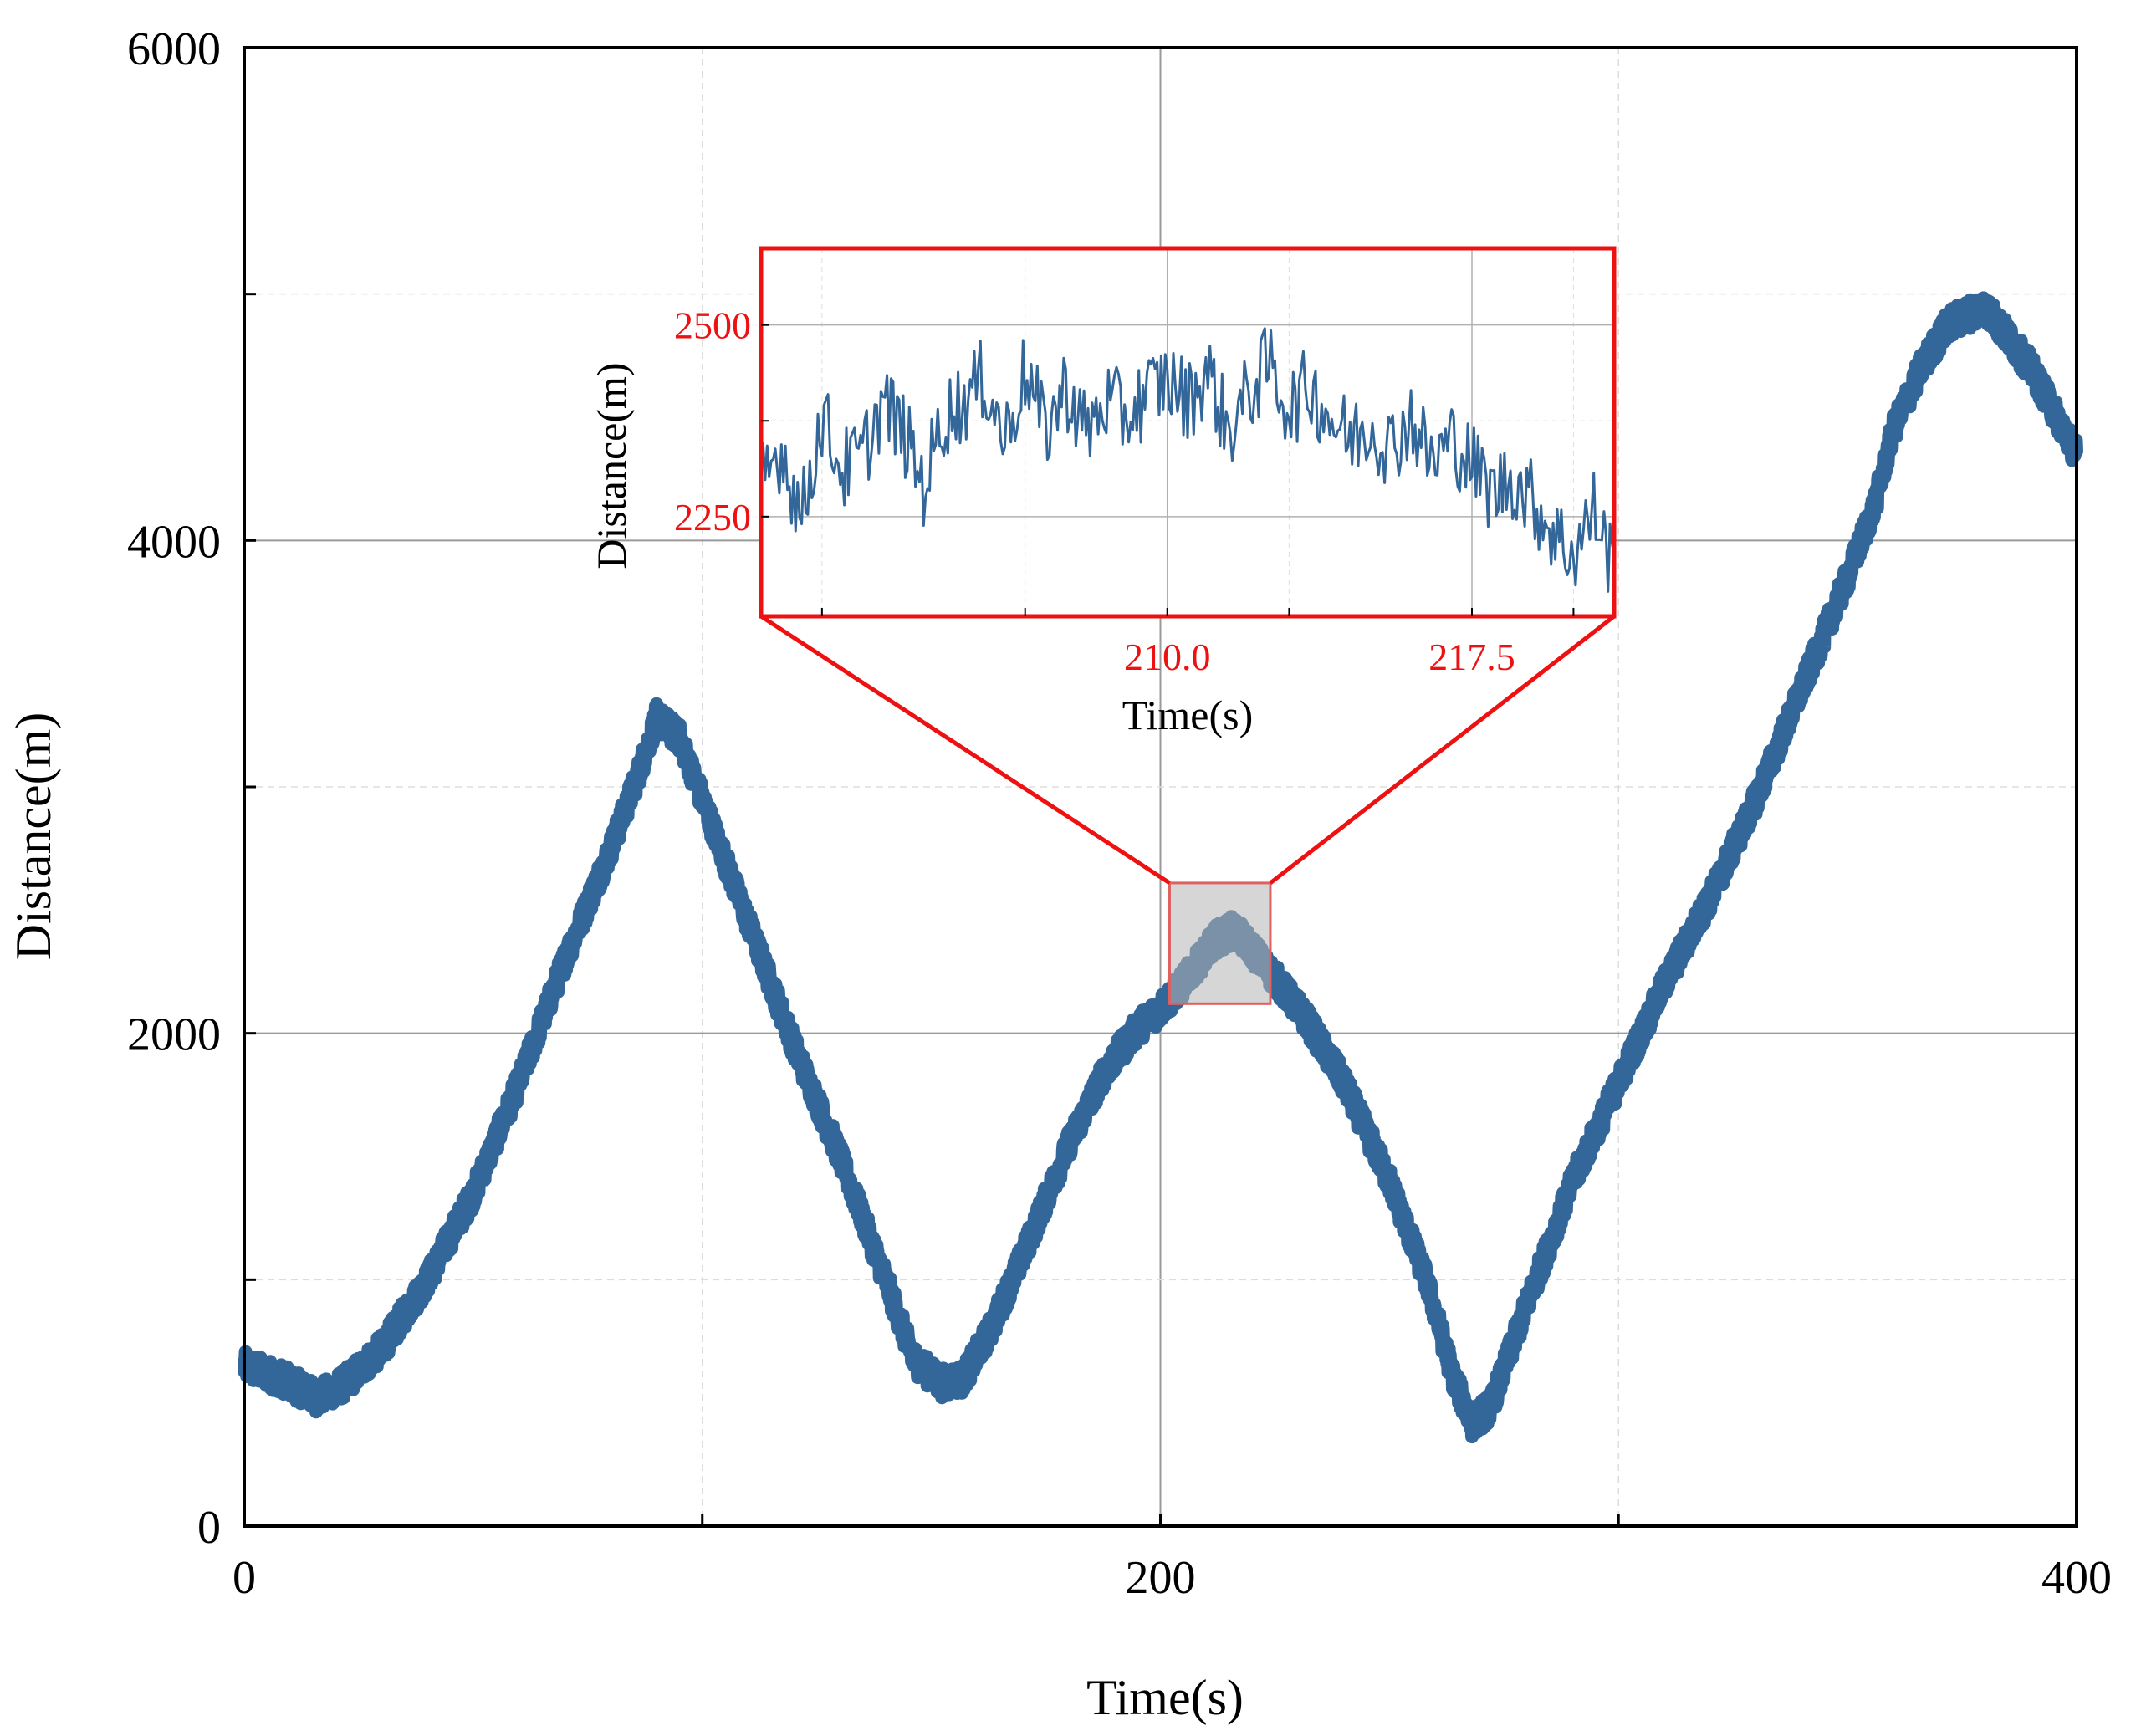 Image resolution: width=2141 pixels, height=1736 pixels. What do you see at coordinates (712, 517) in the screenshot?
I see `inset-y-tick-label: 2250` at bounding box center [712, 517].